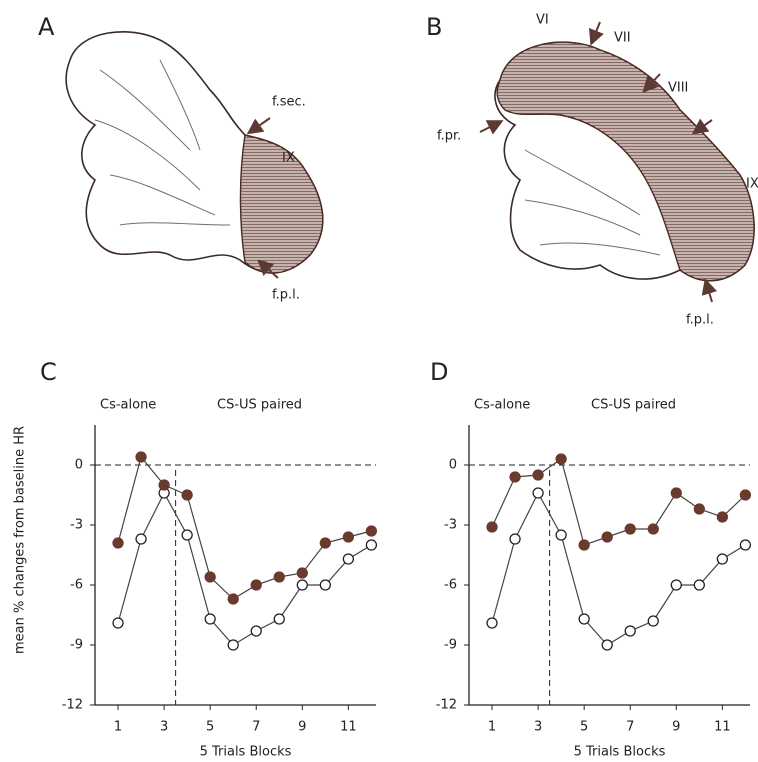  I want to click on annotation: f.sec., so click(289, 102).